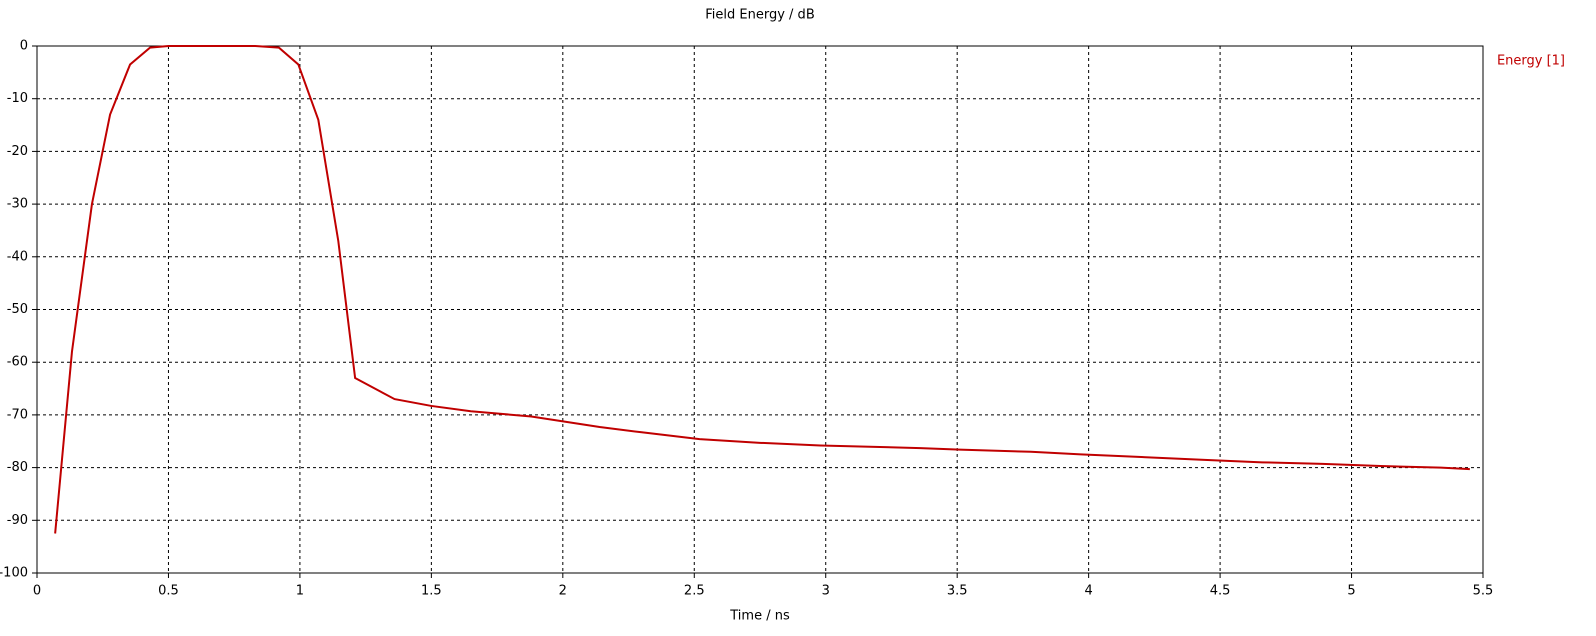 The width and height of the screenshot is (1596, 636). Describe the element at coordinates (14, 573) in the screenshot. I see `y-tick-label: -100` at that location.